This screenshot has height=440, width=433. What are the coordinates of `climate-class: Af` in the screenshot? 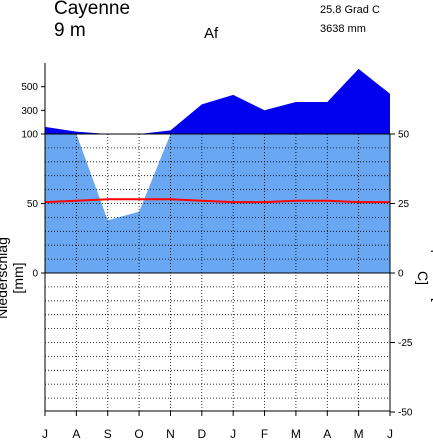 It's located at (211, 33).